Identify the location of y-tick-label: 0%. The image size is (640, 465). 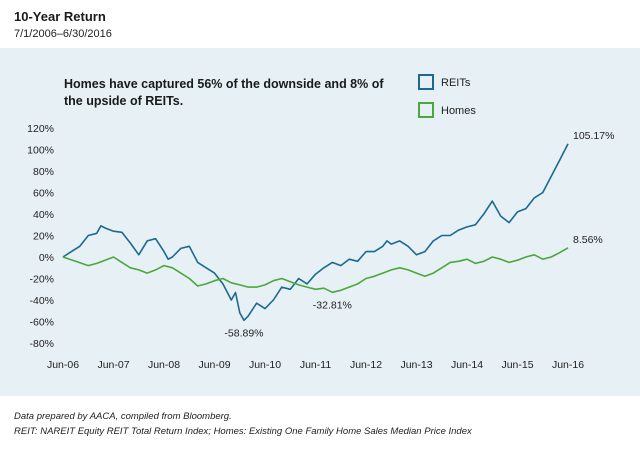
(46, 258).